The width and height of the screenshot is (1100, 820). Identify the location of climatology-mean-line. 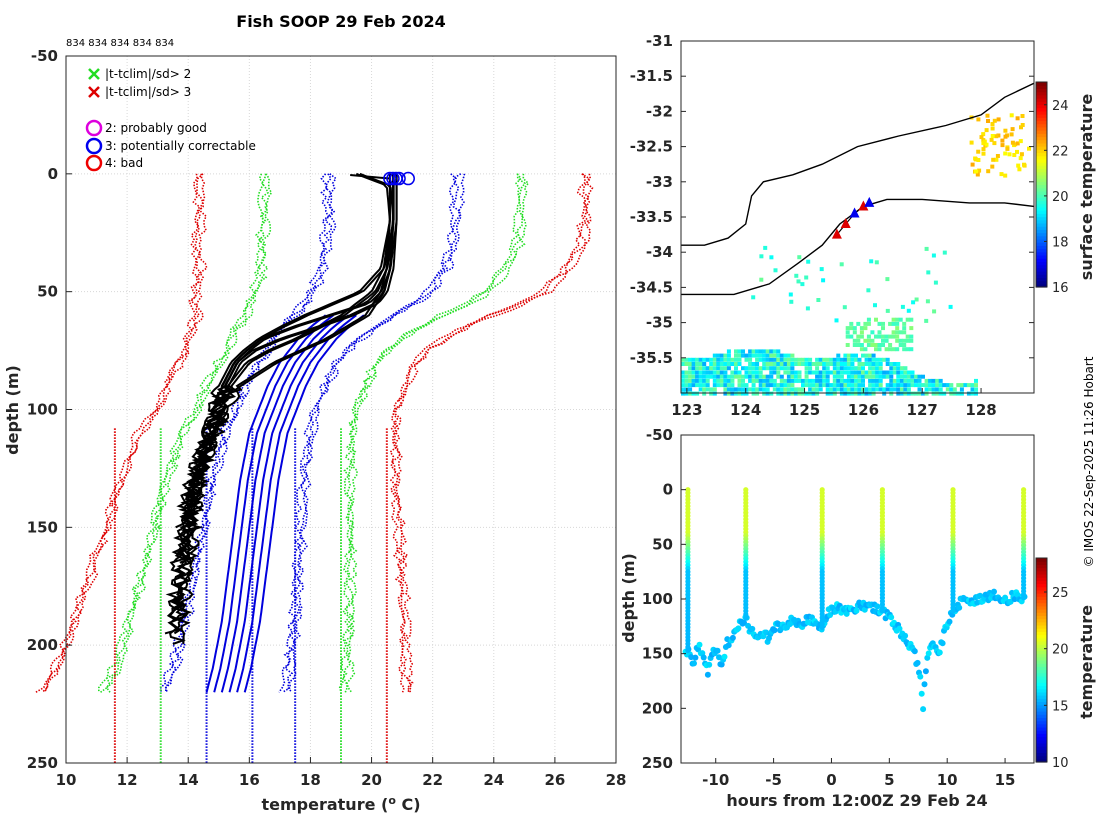
(289, 503).